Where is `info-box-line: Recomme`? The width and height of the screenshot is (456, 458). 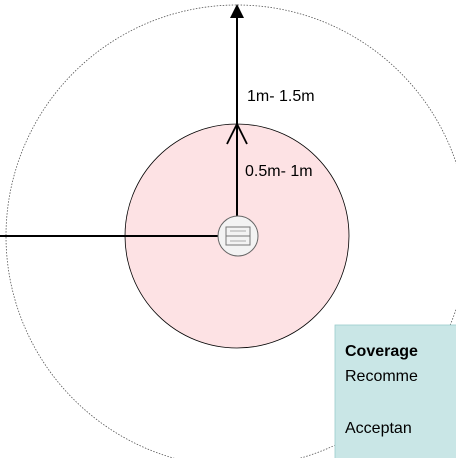 info-box-line: Recomme is located at coordinates (381, 376).